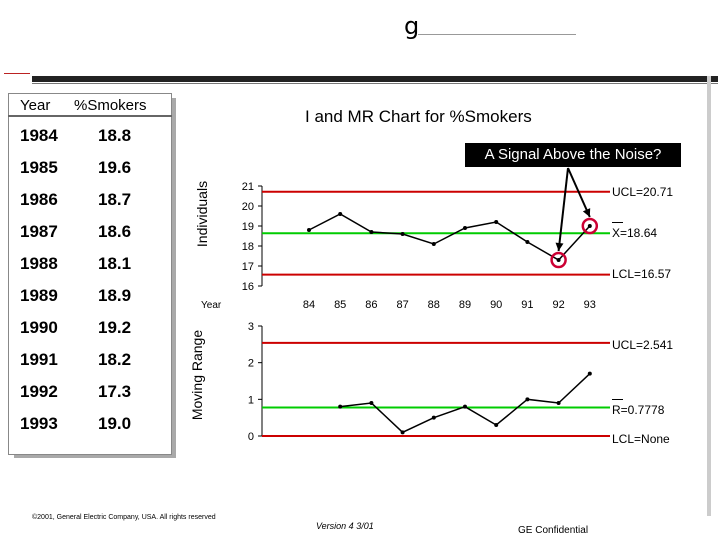 This screenshot has height=540, width=720. What do you see at coordinates (115, 295) in the screenshot?
I see `table-cell-smokers: 18.9` at bounding box center [115, 295].